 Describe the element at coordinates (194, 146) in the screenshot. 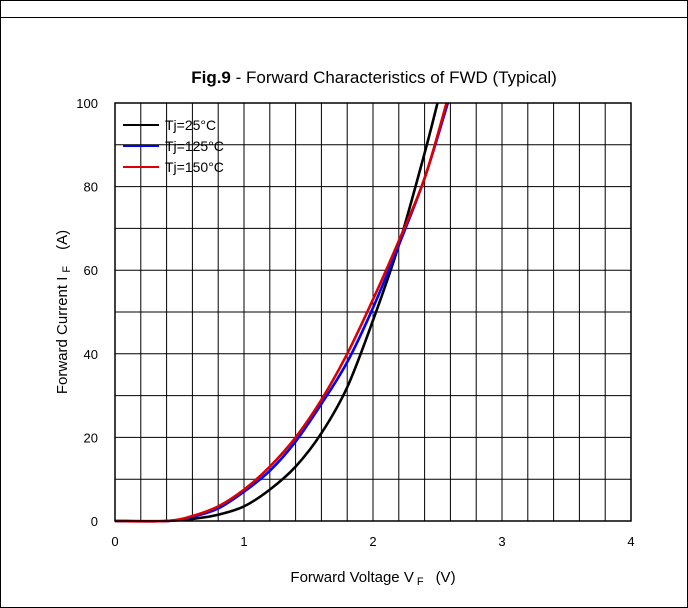

I see `legend-label: Tj=125°C` at that location.